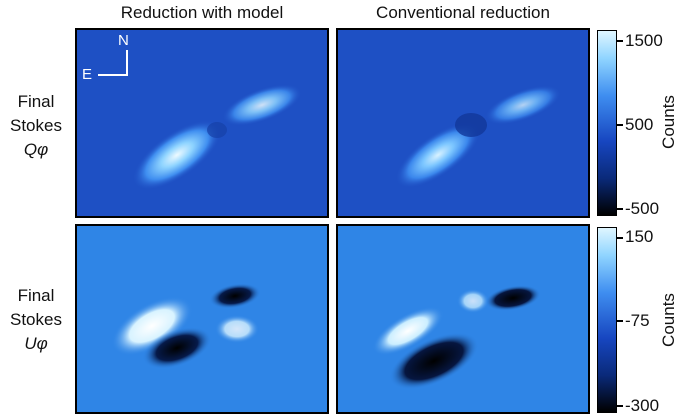 This screenshot has width=684, height=417. I want to click on row-label-q: Final Stokes Qφ, so click(36, 126).